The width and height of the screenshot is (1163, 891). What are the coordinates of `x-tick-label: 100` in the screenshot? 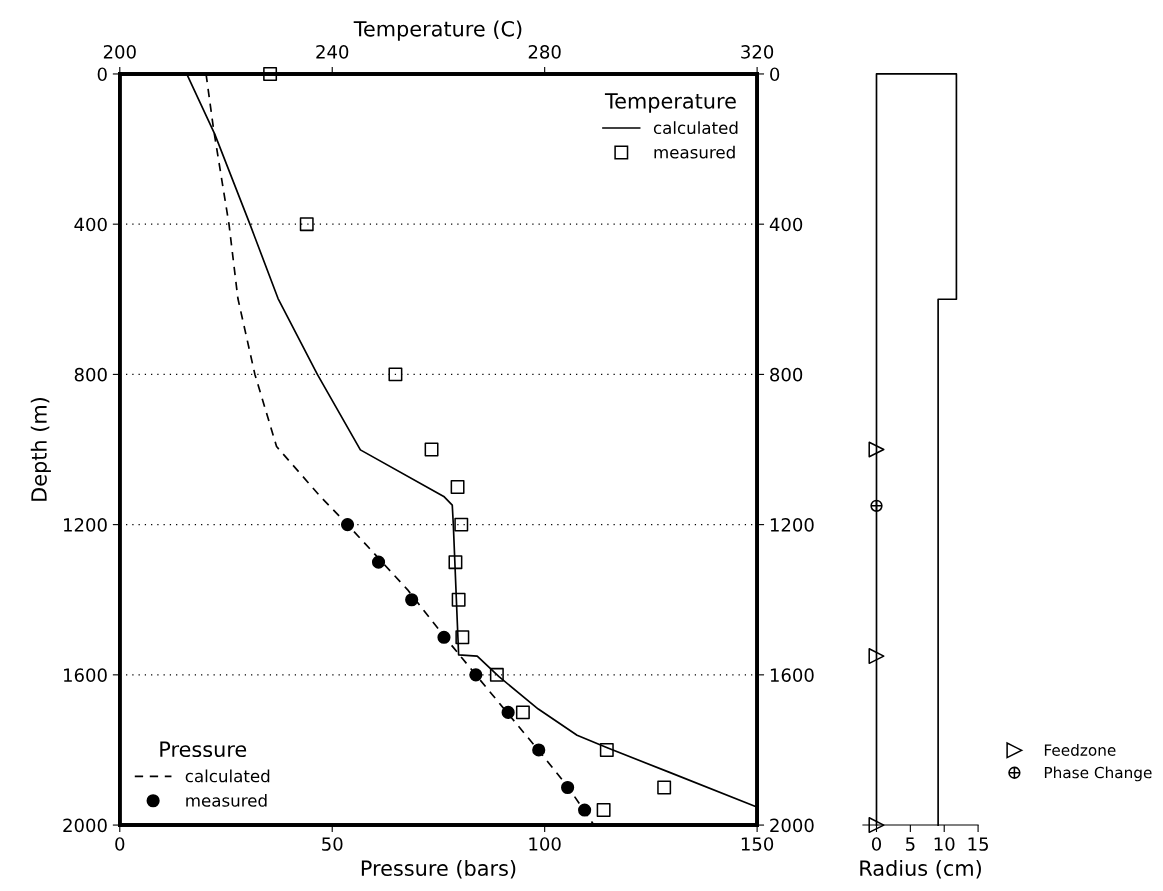 It's located at (545, 844).